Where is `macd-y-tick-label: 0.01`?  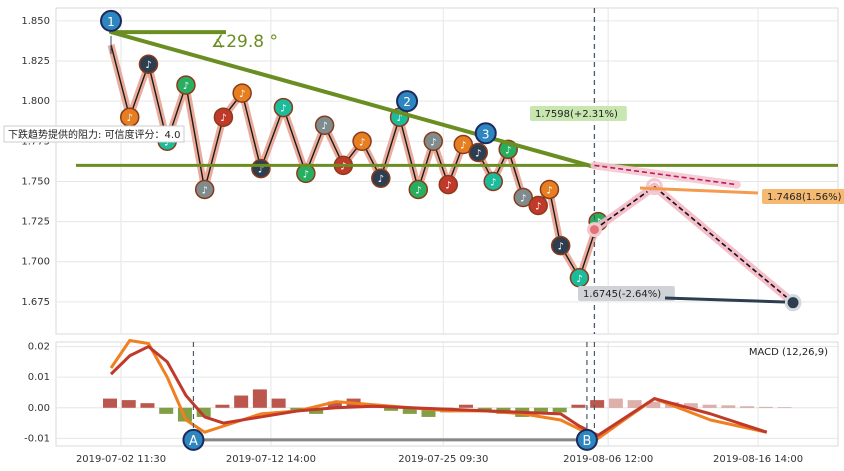
macd-y-tick-label: 0.01 is located at coordinates (39, 377).